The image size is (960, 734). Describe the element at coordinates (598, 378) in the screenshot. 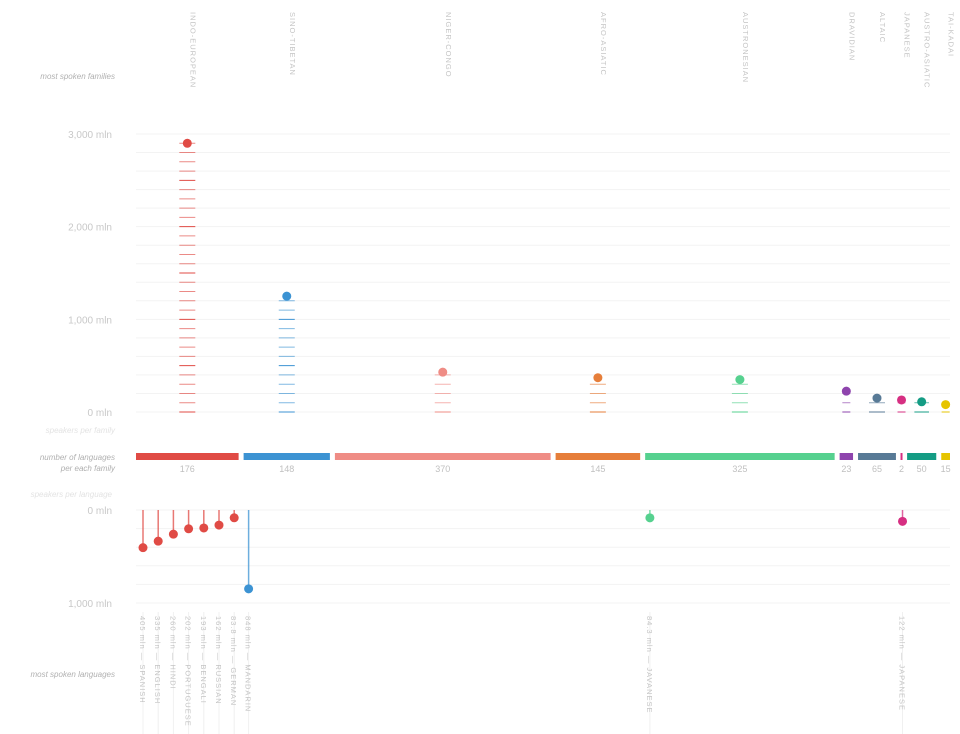

I see `family-point-afro-asiatic` at that location.